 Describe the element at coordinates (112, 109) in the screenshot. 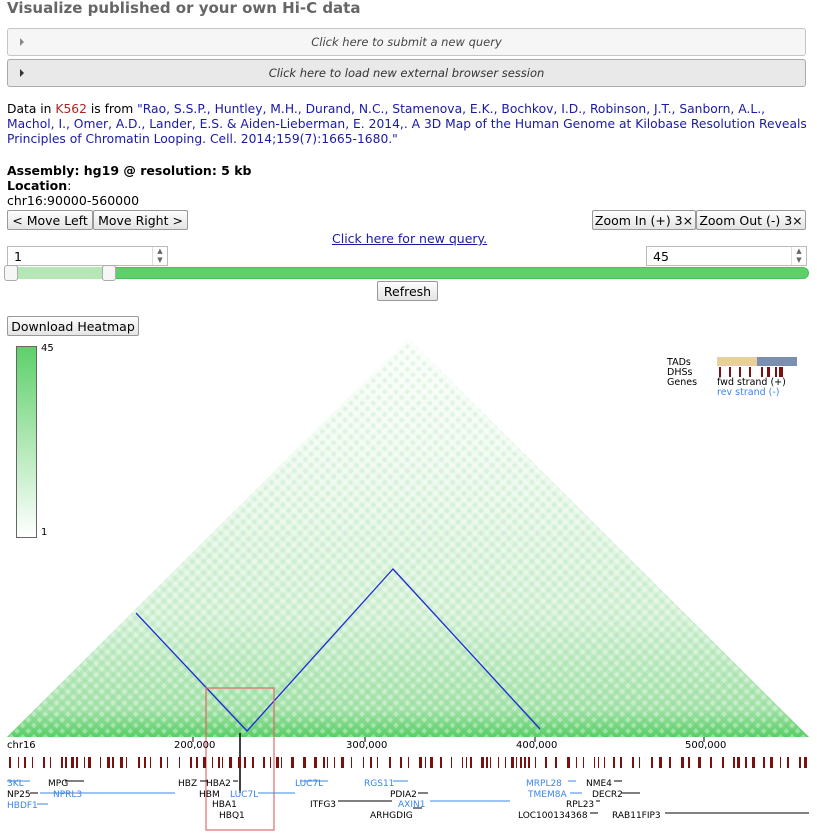

I see `citation-mid: is from` at that location.